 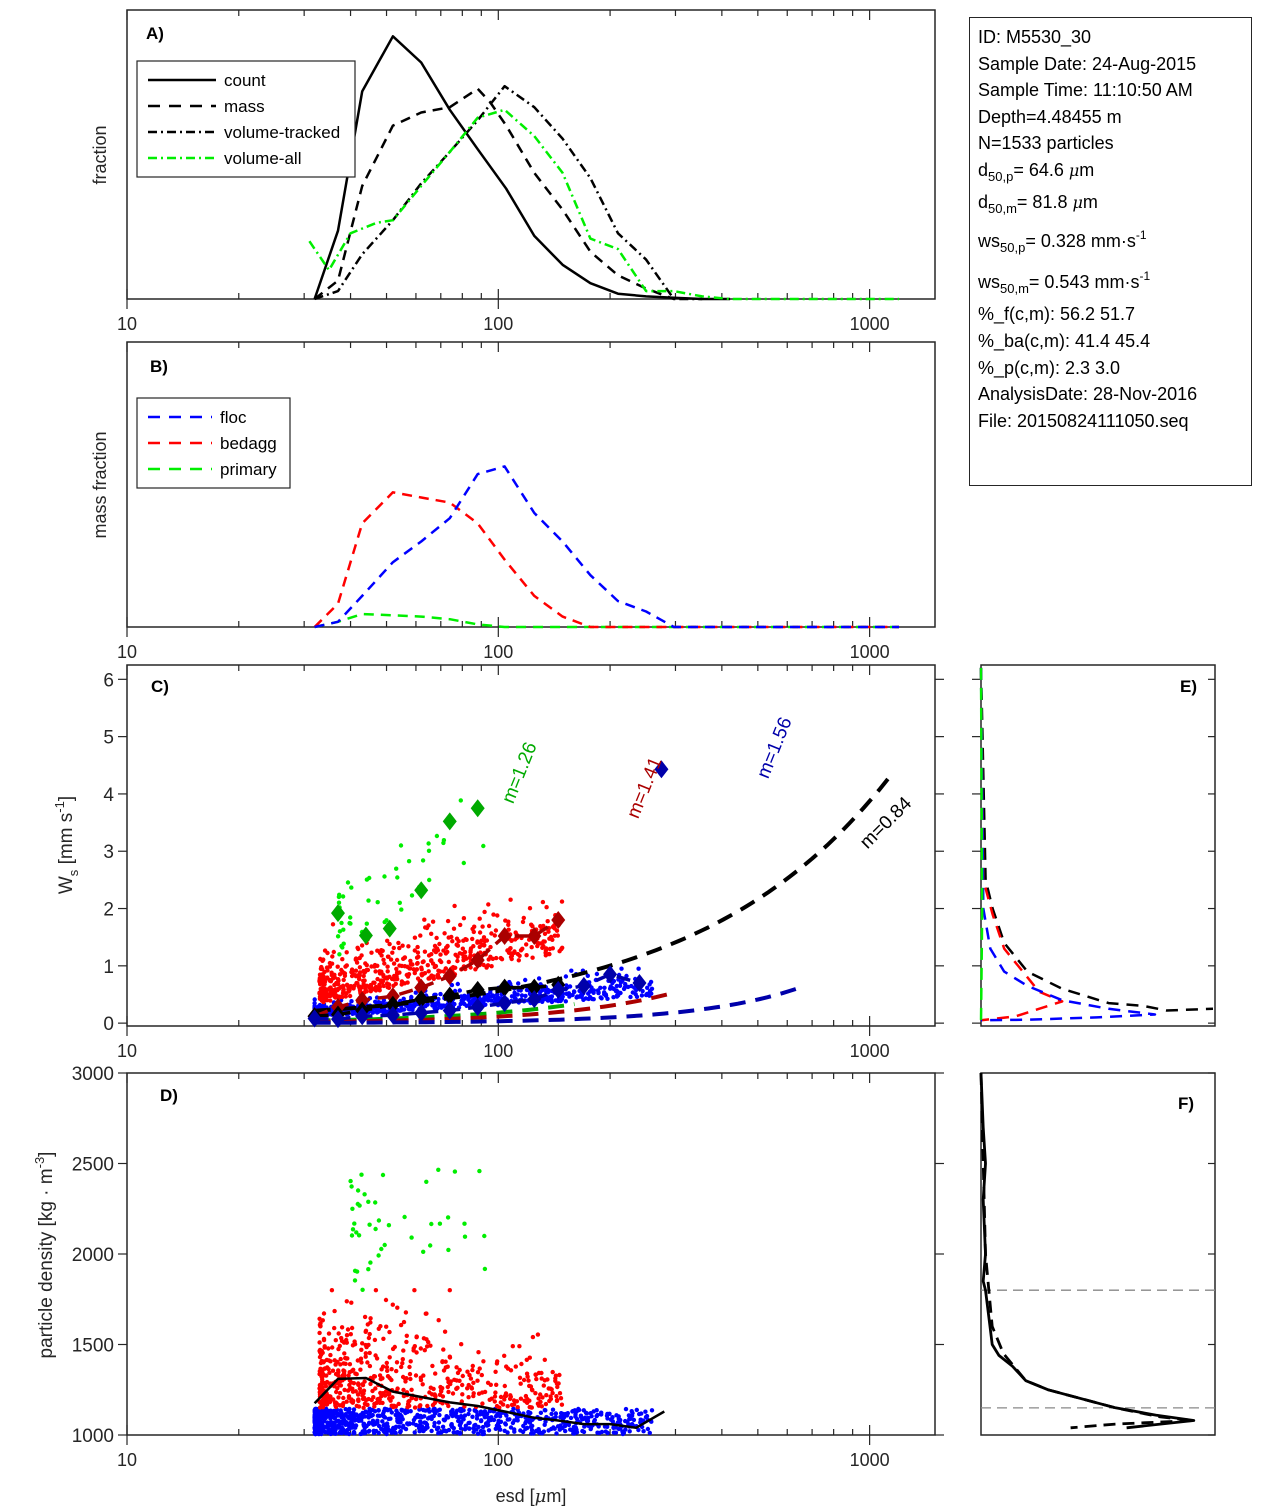 I want to click on d50-m-subscript: 50,m, so click(x=1002, y=208).